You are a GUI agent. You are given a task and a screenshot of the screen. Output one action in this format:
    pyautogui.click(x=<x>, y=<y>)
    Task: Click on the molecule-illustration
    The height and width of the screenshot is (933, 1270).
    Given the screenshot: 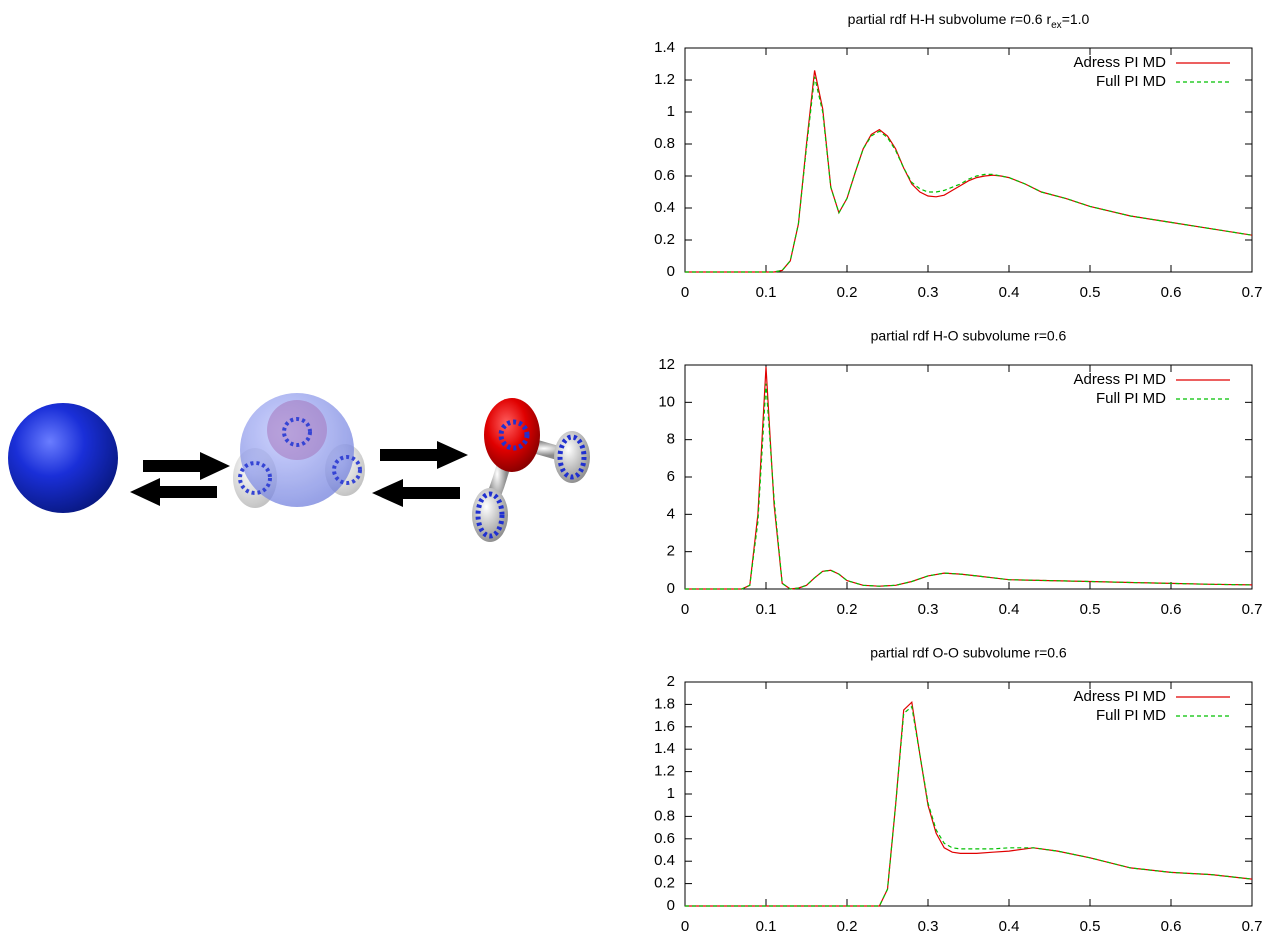 What is the action you would take?
    pyautogui.click(x=299, y=467)
    